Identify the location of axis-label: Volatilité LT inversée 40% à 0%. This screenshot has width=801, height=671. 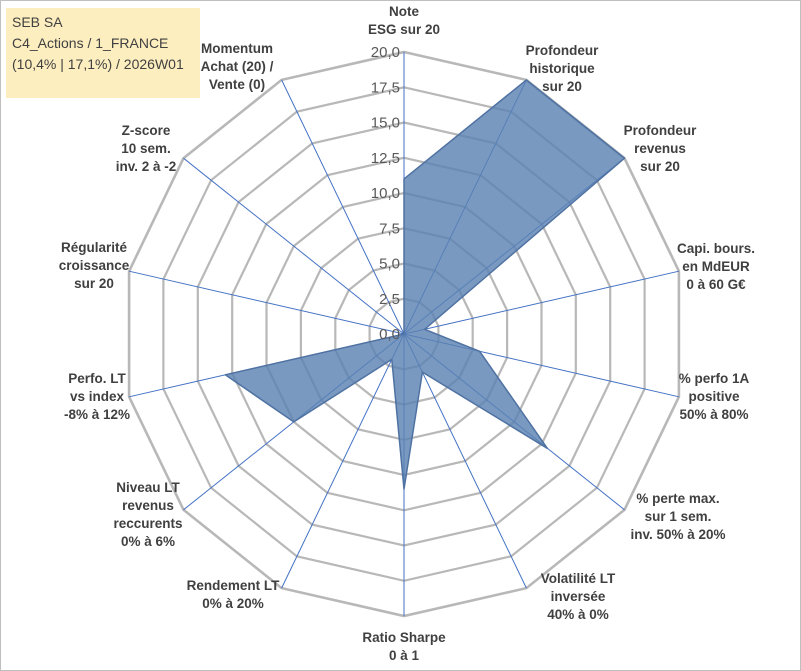
(578, 596).